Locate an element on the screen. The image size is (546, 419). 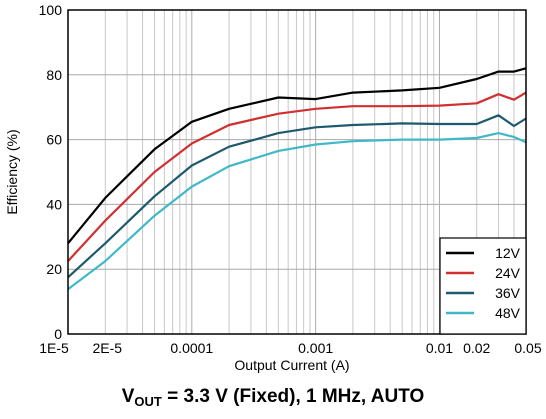
y-tick-label: 0 is located at coordinates (58, 334).